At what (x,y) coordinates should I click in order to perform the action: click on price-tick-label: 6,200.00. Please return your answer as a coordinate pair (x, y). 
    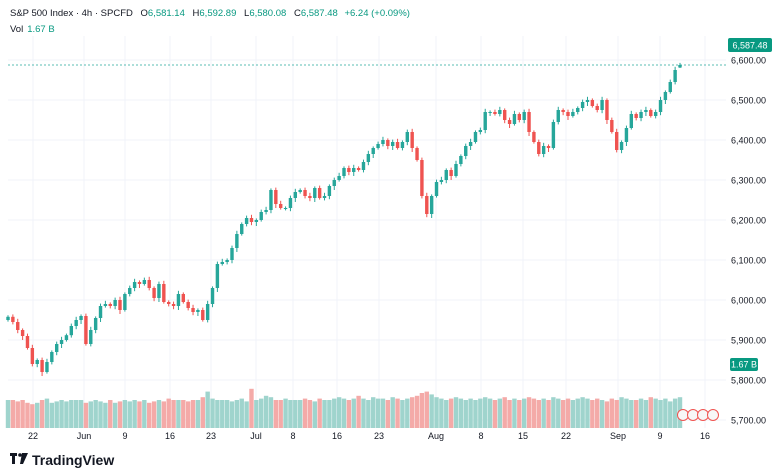
    Looking at the image, I should click on (748, 221).